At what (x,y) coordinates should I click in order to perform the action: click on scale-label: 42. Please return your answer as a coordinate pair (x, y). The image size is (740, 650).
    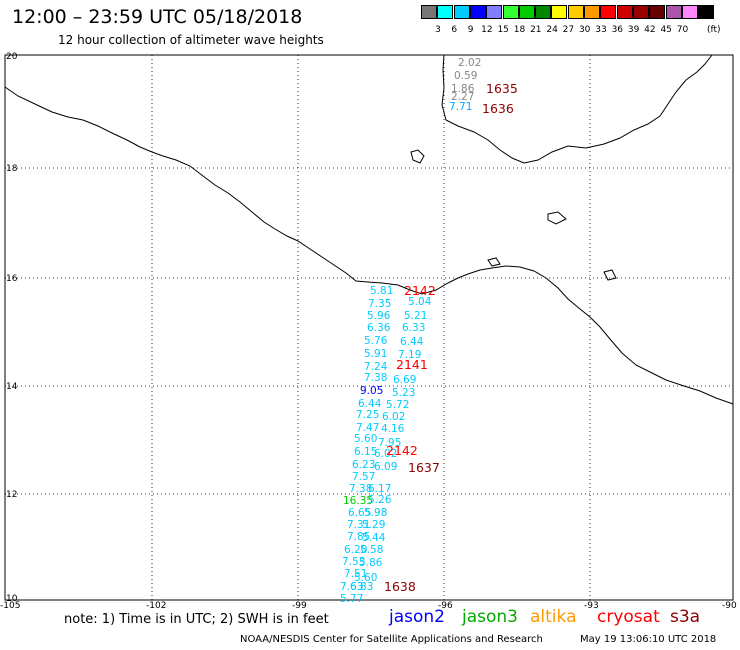
    Looking at the image, I should click on (650, 30).